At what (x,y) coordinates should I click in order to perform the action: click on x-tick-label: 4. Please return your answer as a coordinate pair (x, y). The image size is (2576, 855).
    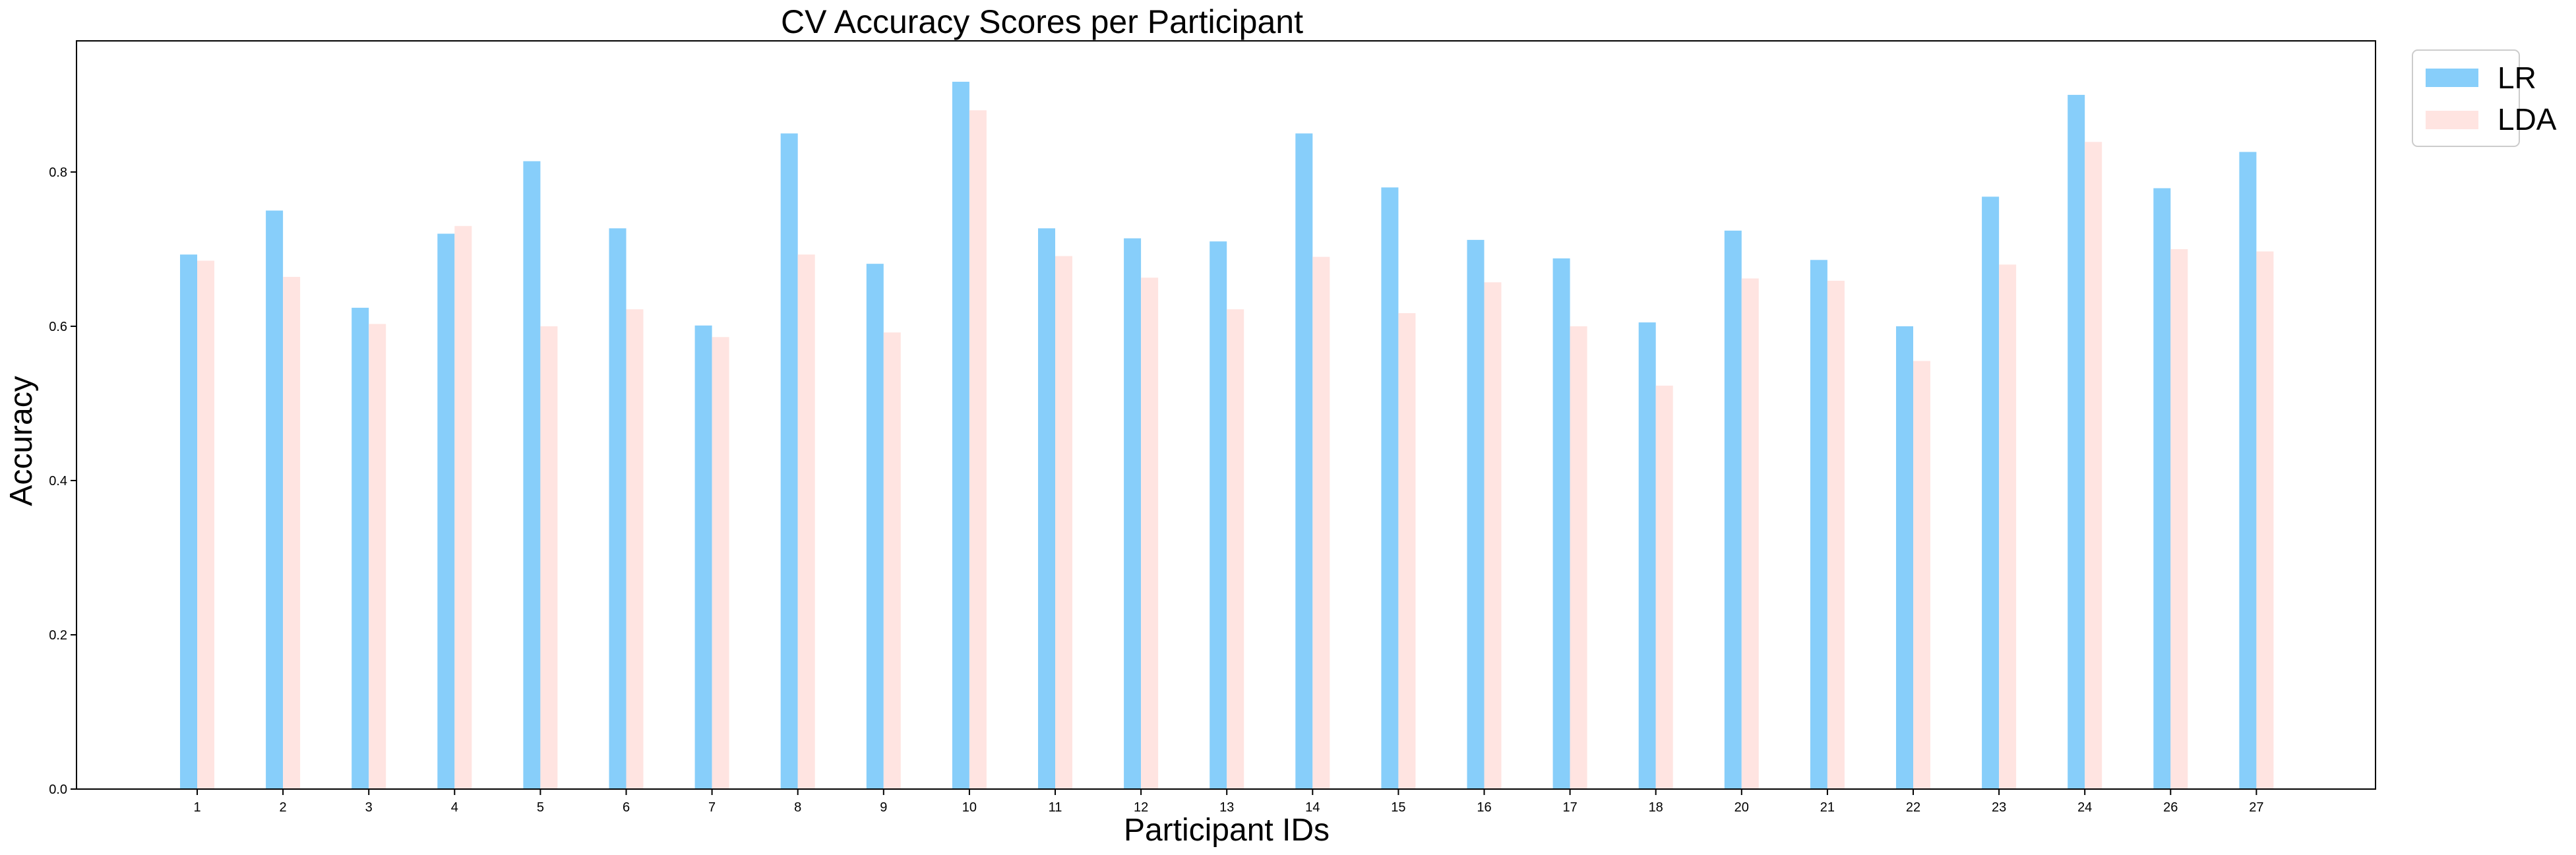
    Looking at the image, I should click on (454, 807).